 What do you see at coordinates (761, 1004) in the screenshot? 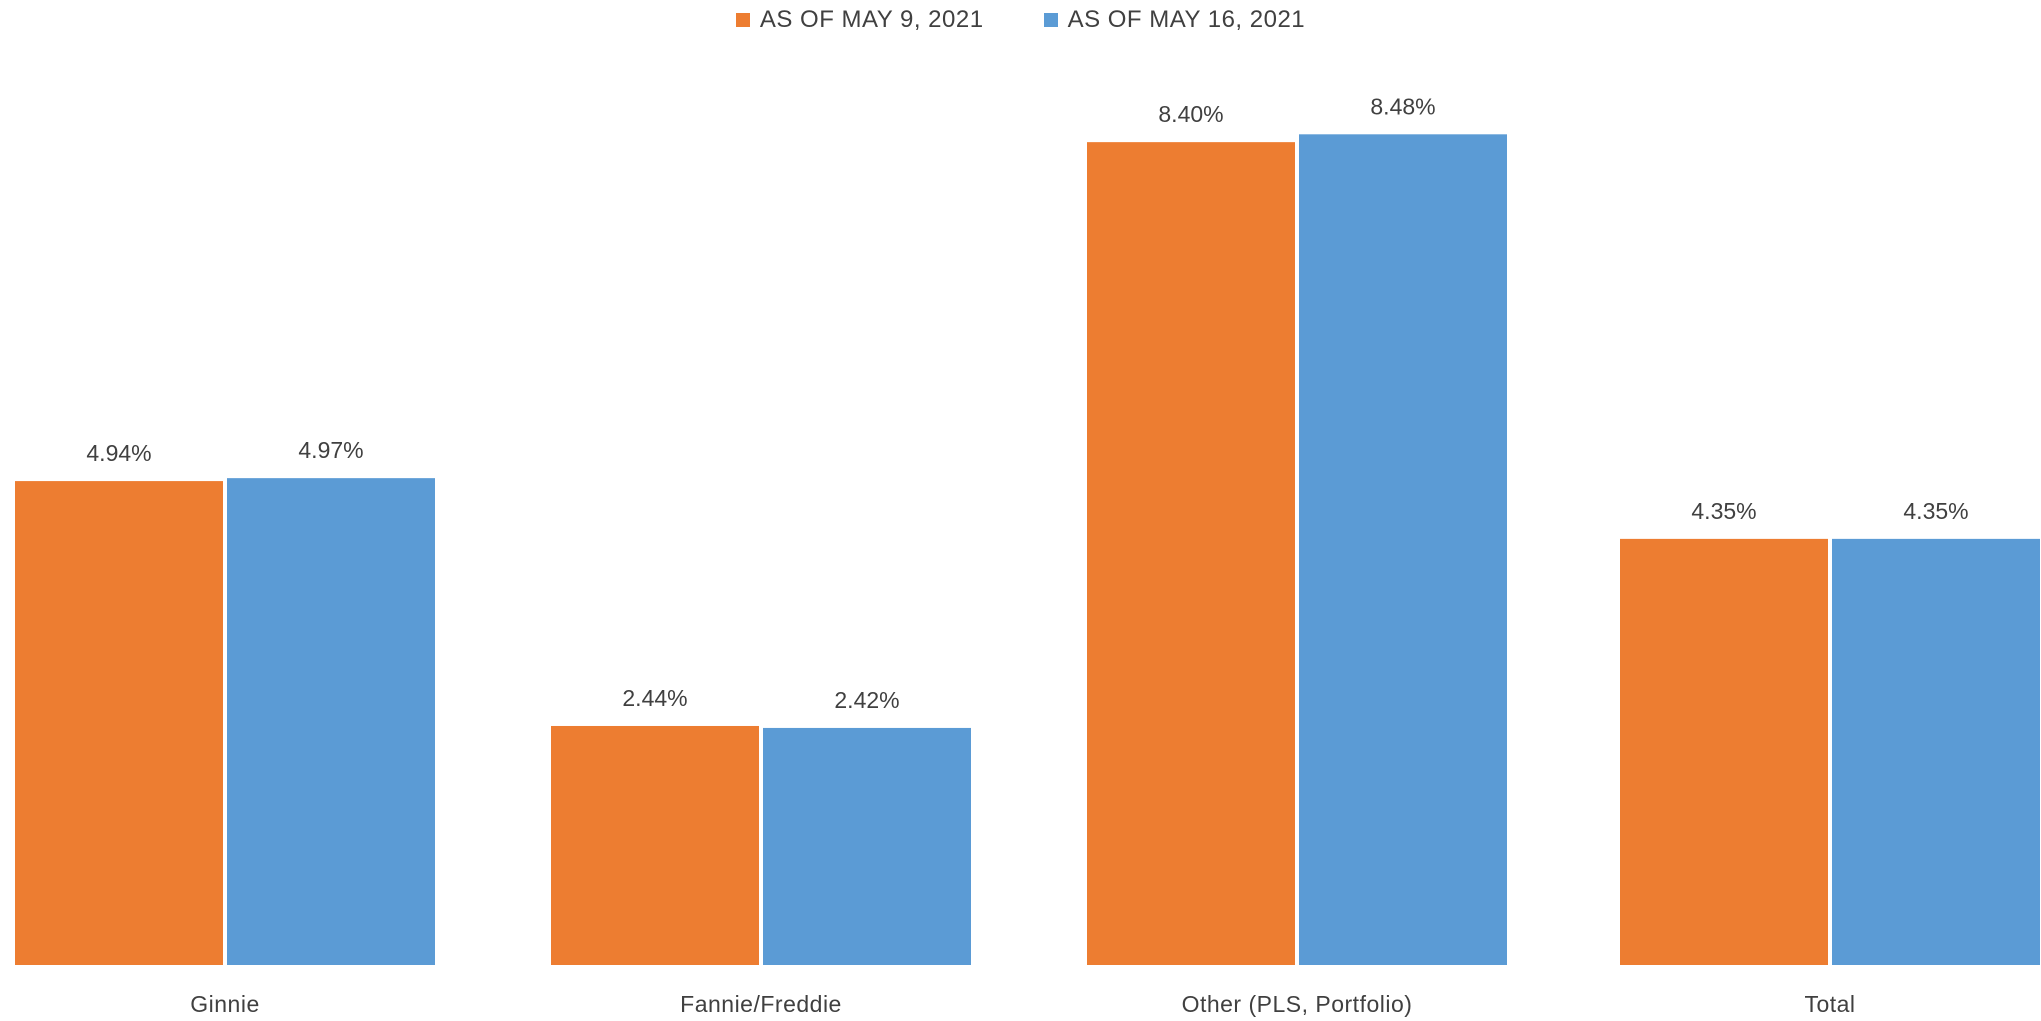
I see `category-label-2: Fannie/Freddie` at bounding box center [761, 1004].